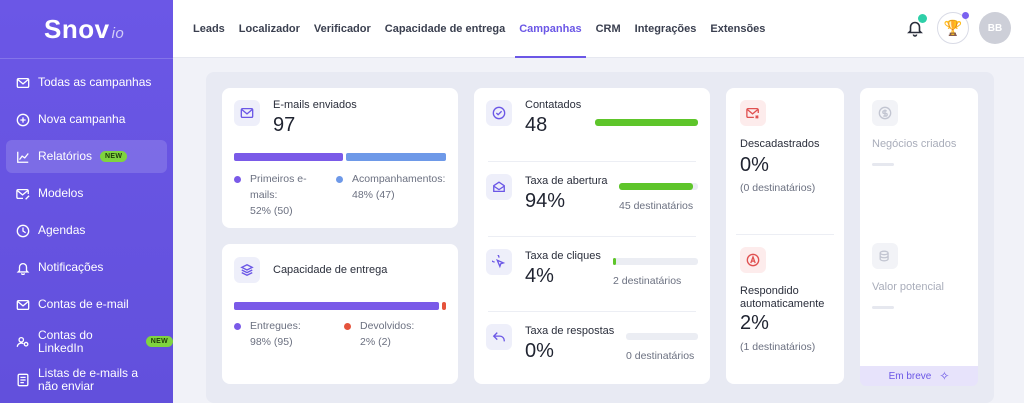 This screenshot has height=403, width=1024. Describe the element at coordinates (86, 230) in the screenshot. I see `sidebar-item-agendas: Agendas` at that location.